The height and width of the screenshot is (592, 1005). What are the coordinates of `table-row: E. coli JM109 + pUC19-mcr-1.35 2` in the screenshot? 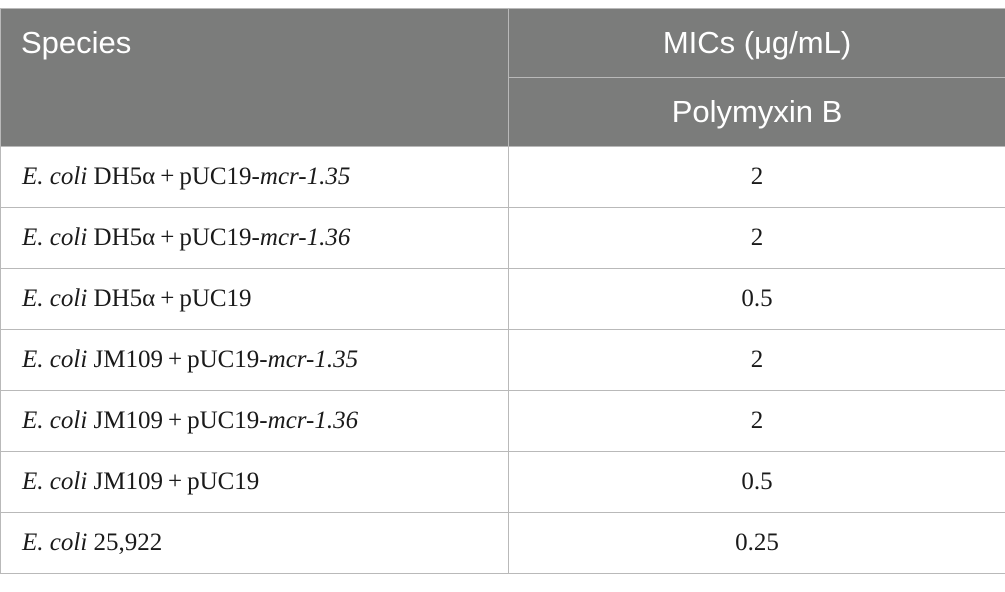 It's located at (502, 360).